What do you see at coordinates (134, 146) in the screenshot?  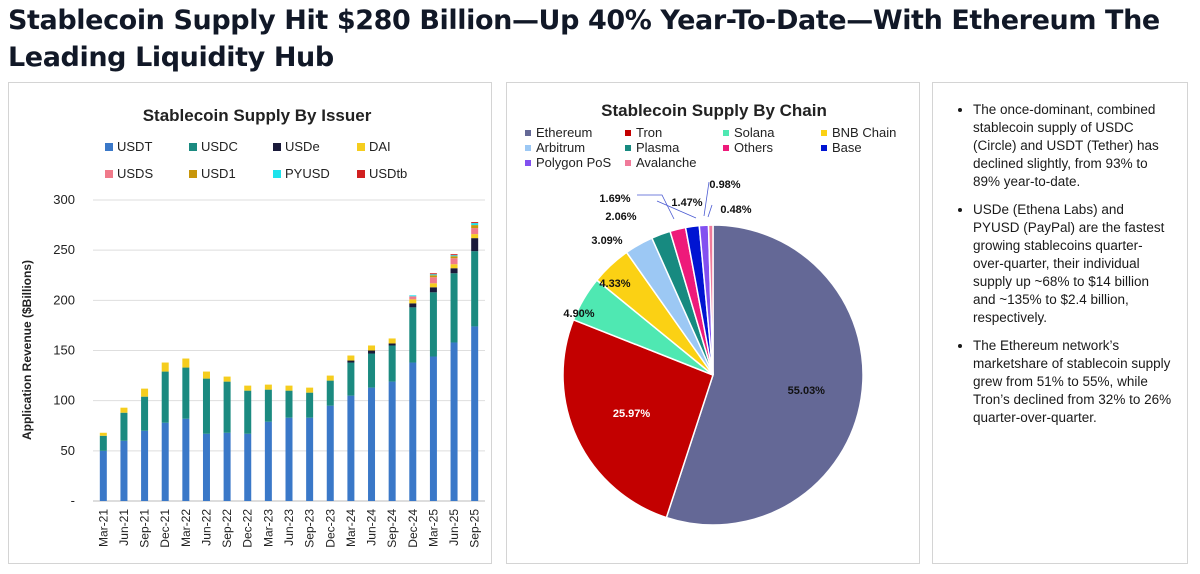 I see `legend-label: USDT` at bounding box center [134, 146].